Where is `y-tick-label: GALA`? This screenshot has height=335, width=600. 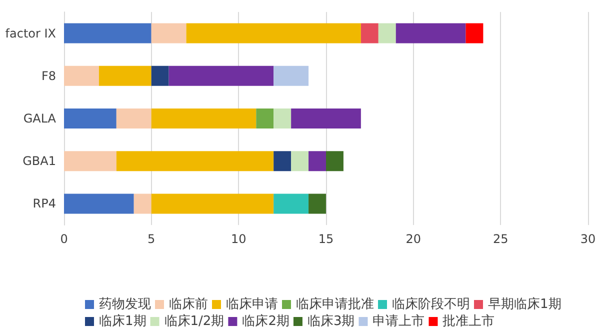
y-tick-label: GALA is located at coordinates (40, 119).